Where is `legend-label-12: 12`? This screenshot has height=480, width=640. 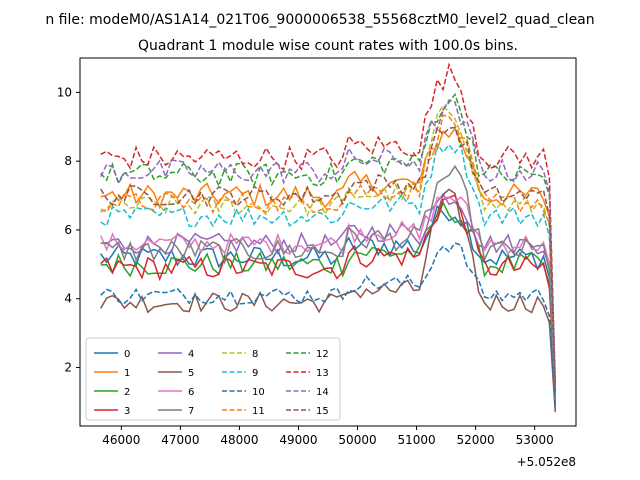 legend-label-12: 12 is located at coordinates (322, 354).